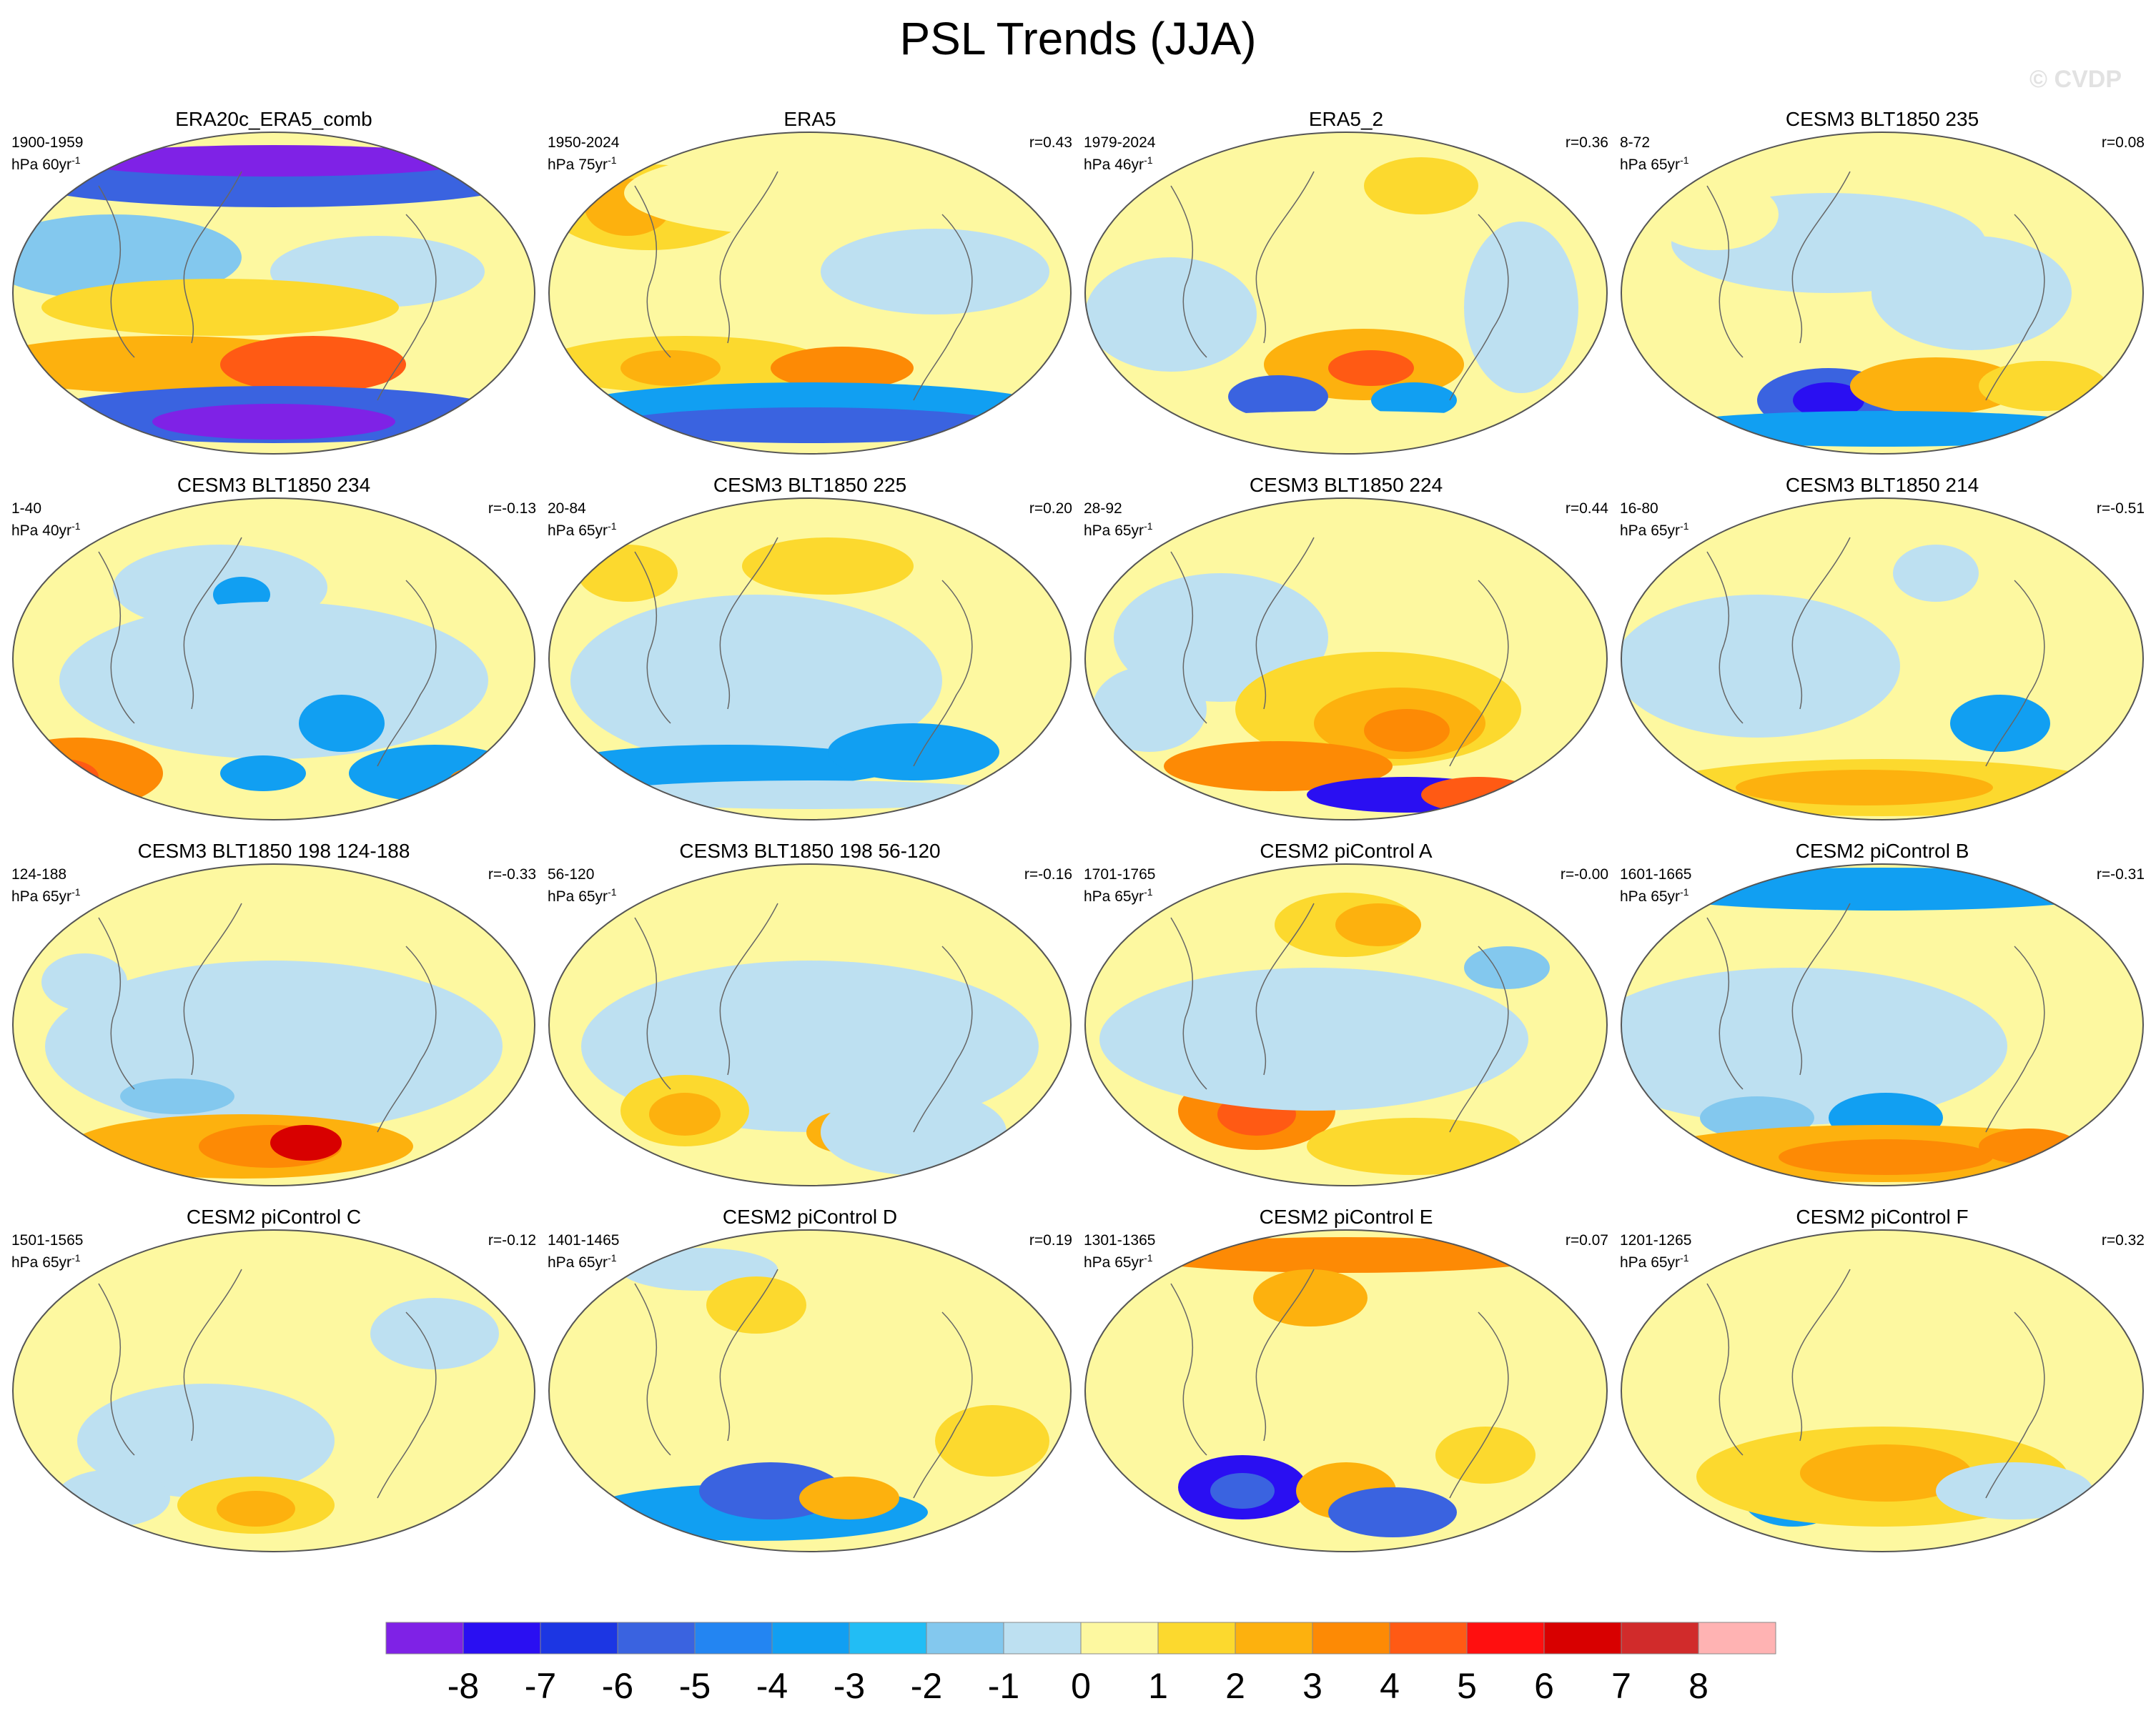 This screenshot has width=2156, height=1716. What do you see at coordinates (1656, 1241) in the screenshot?
I see `panel-years: 1201-1265` at bounding box center [1656, 1241].